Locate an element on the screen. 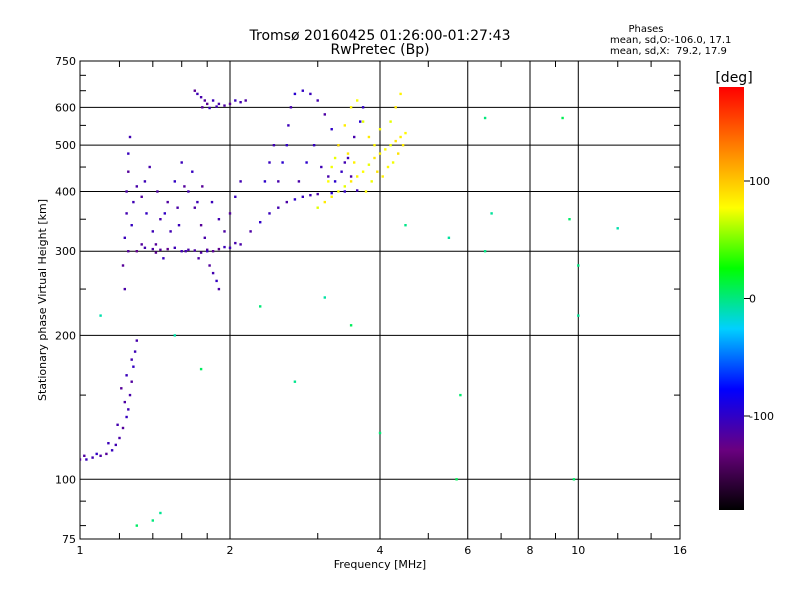 This screenshot has height=600, width=800. colorbar-tick-label: -100 is located at coordinates (761, 416).